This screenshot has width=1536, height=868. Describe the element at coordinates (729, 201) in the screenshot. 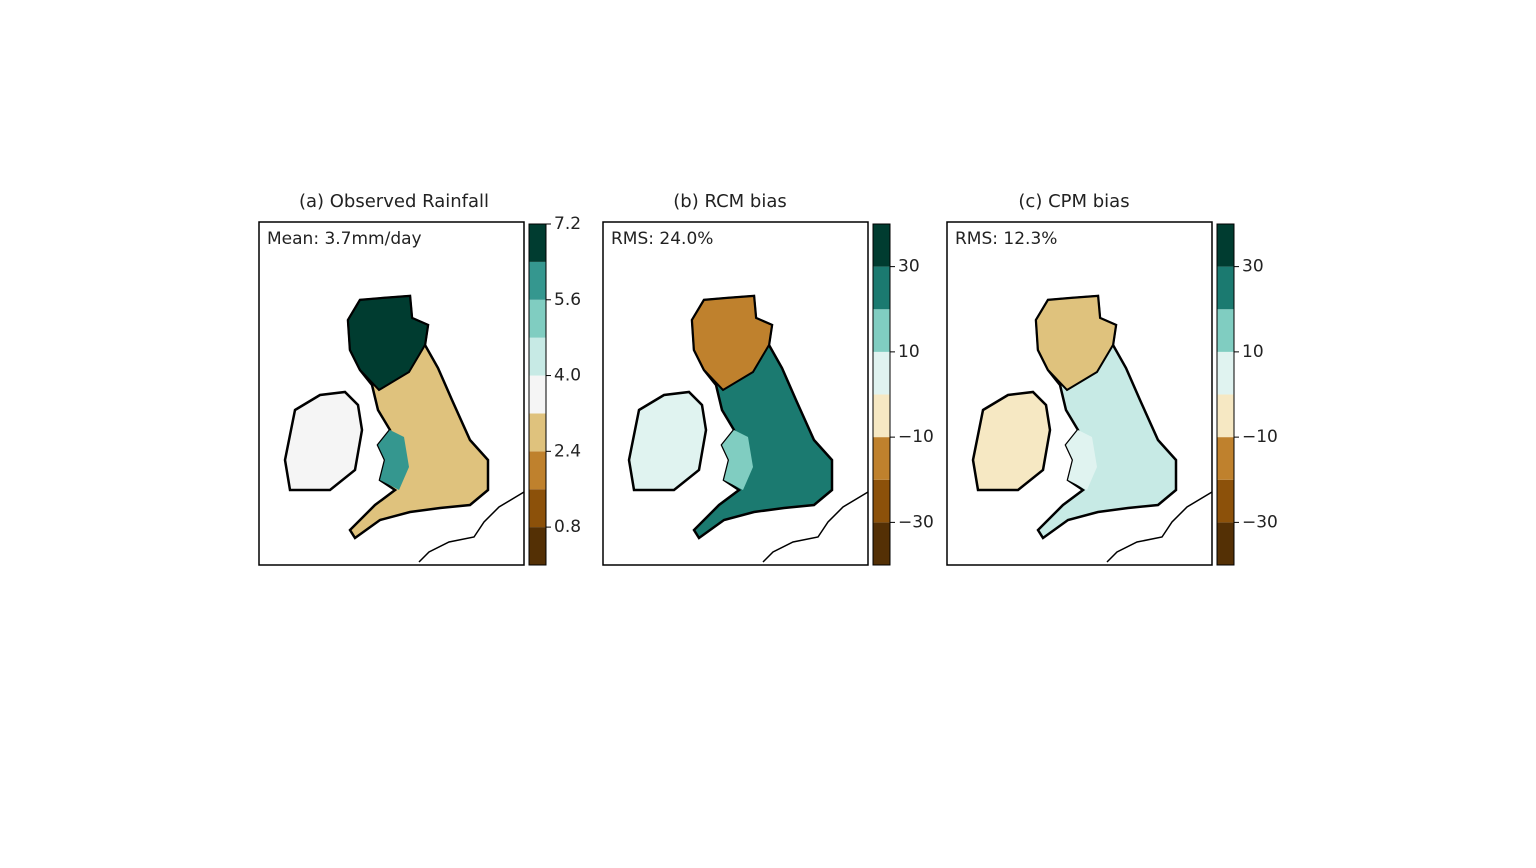

I see `panel-title: (b) RCM bias` at that location.